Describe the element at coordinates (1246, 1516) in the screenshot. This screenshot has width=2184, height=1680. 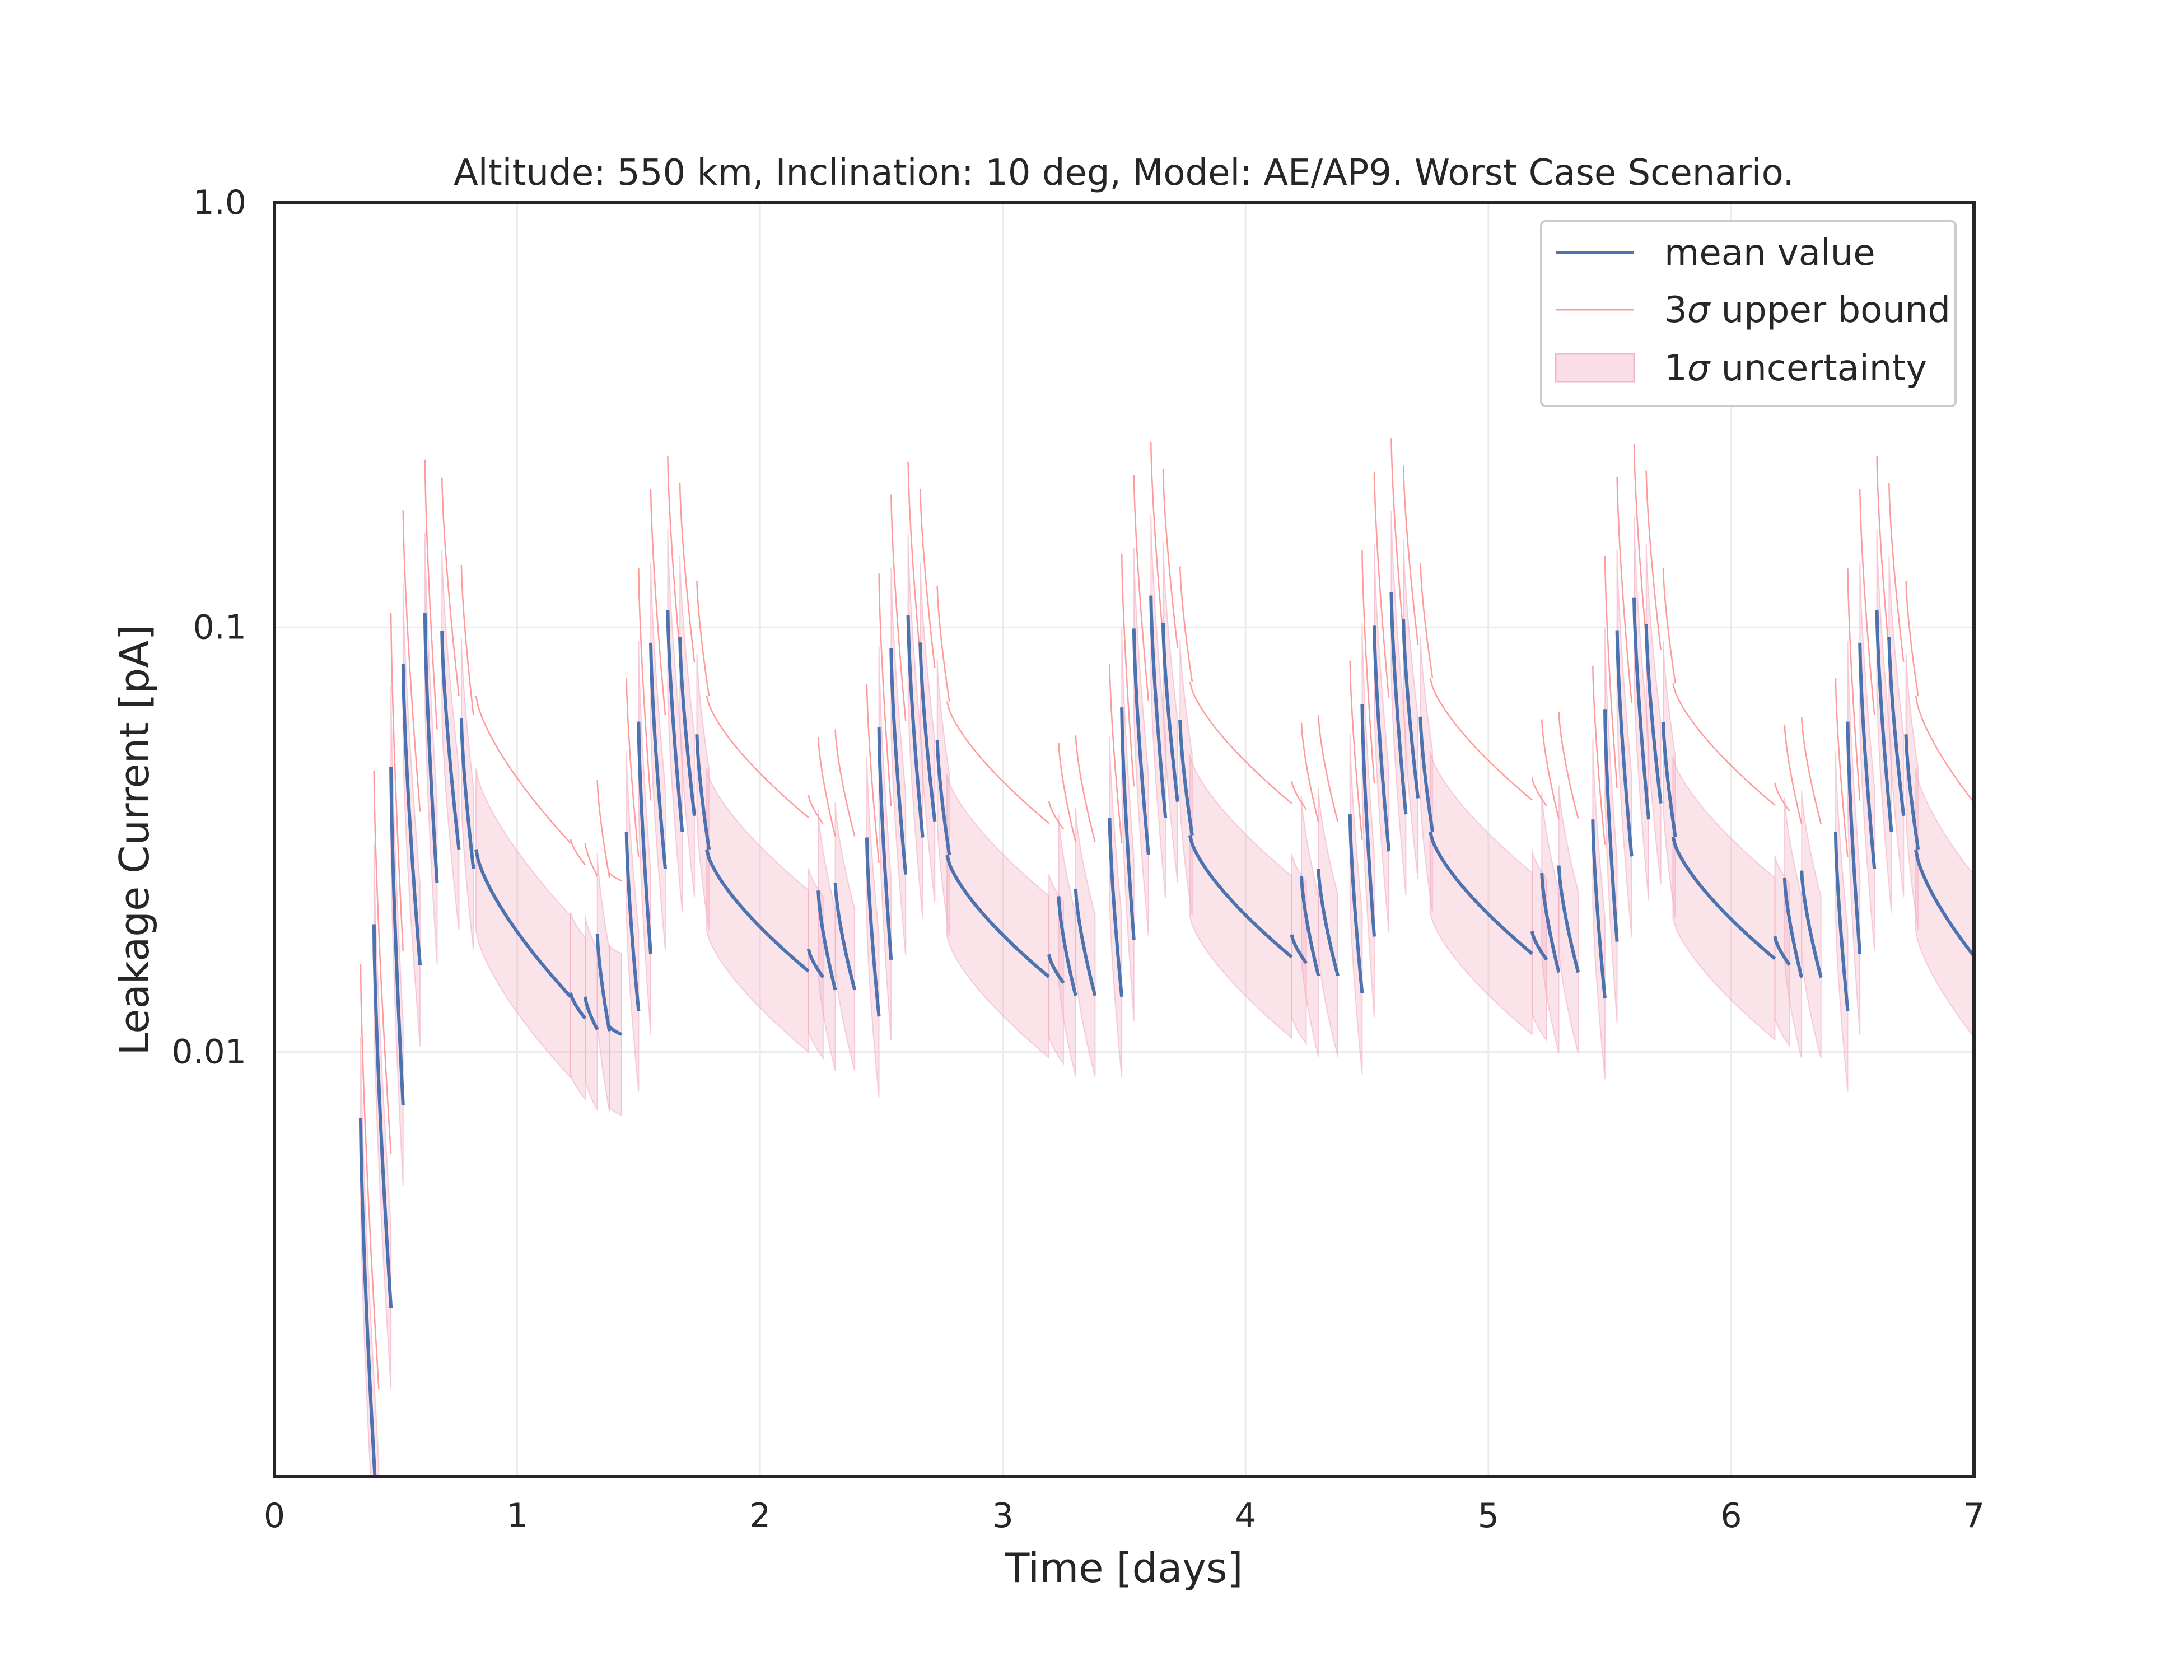
I see `x-tick-label: 4` at that location.